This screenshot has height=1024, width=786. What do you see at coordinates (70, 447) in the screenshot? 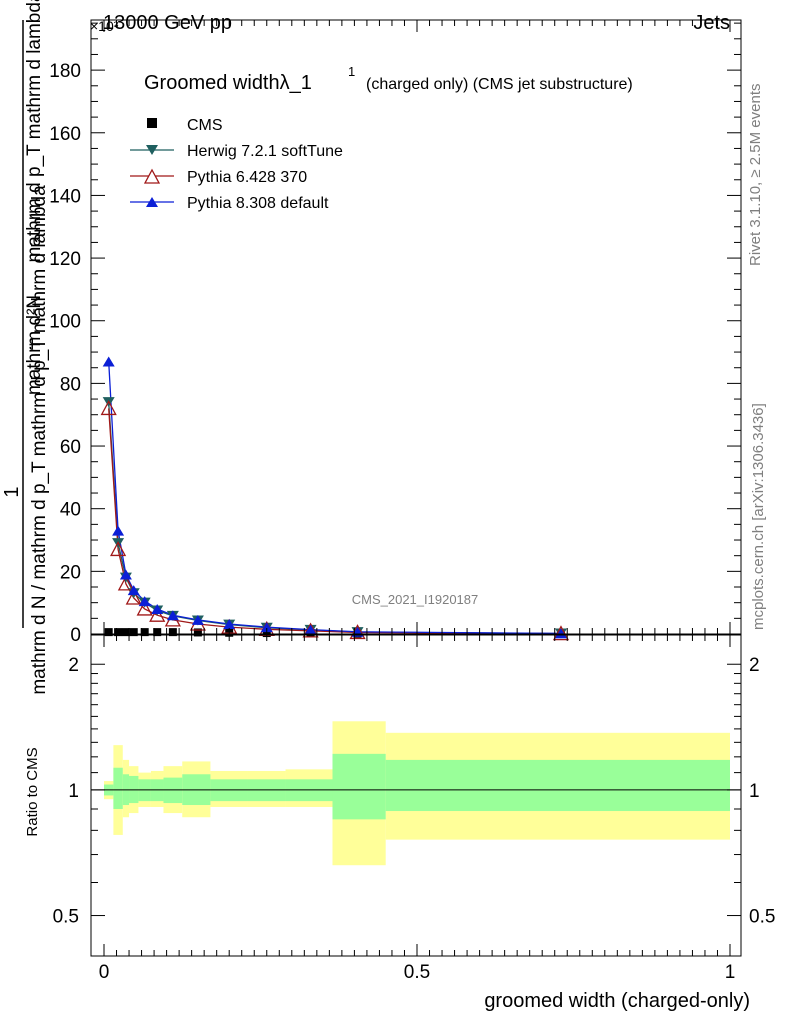
I see `upper-ytick-label-60: 60` at bounding box center [70, 447].